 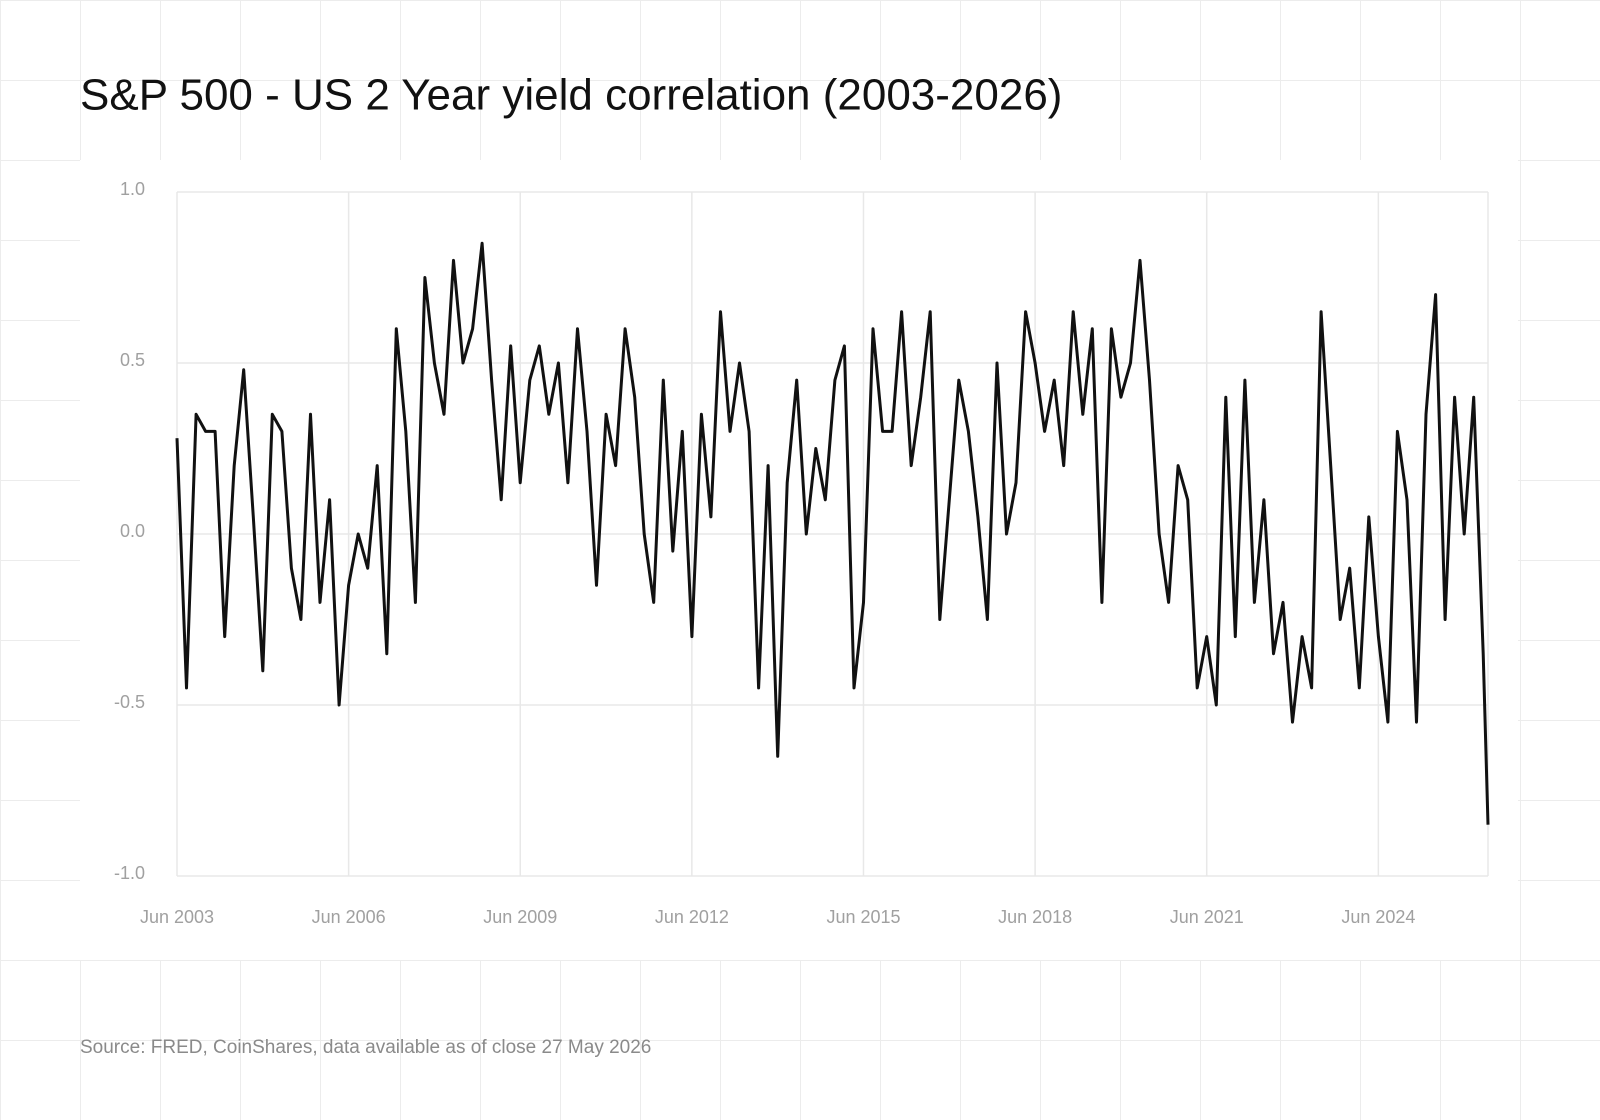 What do you see at coordinates (1035, 917) in the screenshot?
I see `x-tick-label: Jun 2018` at bounding box center [1035, 917].